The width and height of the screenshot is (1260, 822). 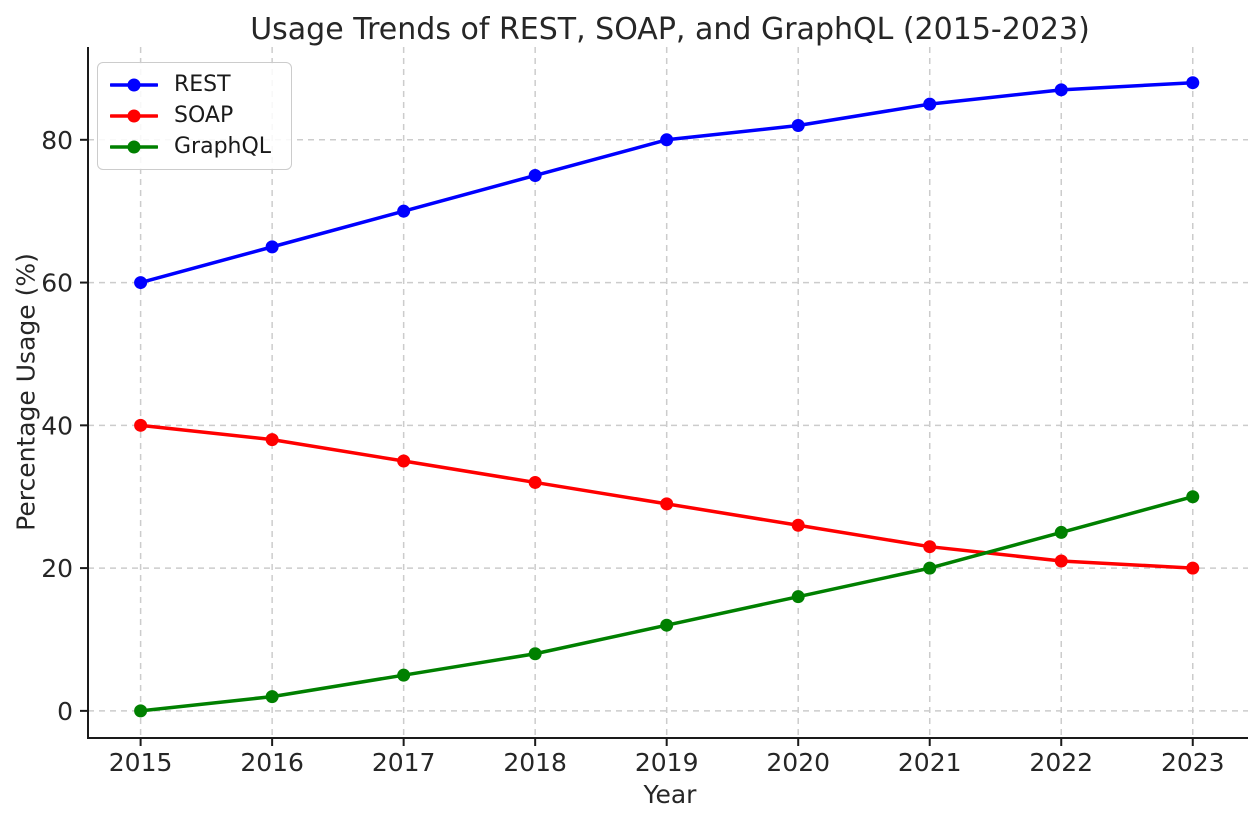 I want to click on data-point-soap-2017, so click(x=404, y=461).